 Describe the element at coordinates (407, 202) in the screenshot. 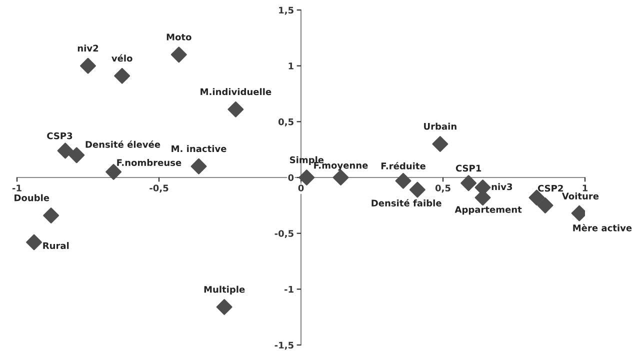

I see `annotation: Densité faible` at that location.